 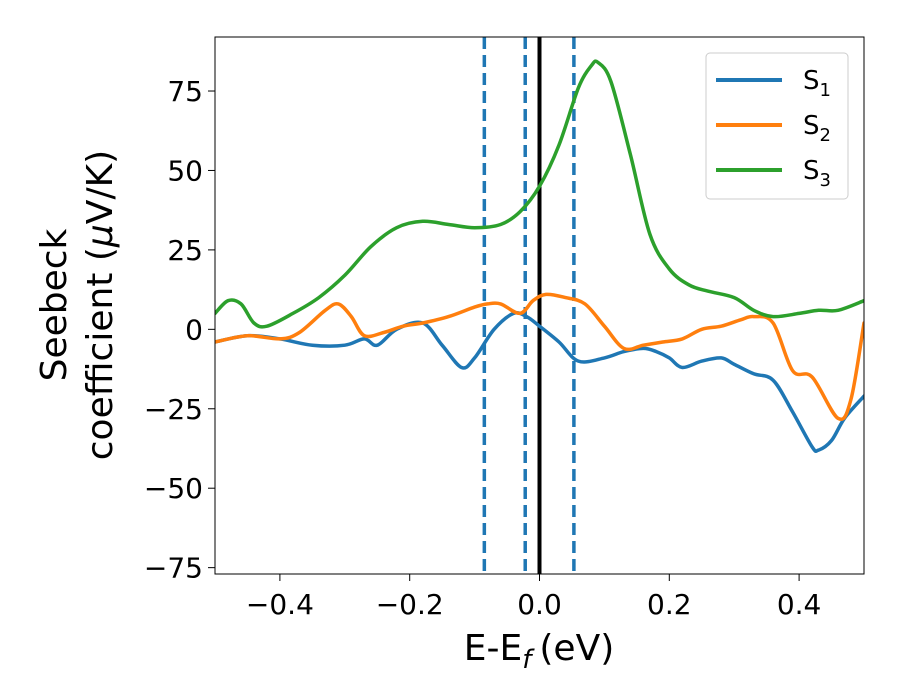 What do you see at coordinates (100, 187) in the screenshot?
I see `y-axis-title-unit: V/K)` at bounding box center [100, 187].